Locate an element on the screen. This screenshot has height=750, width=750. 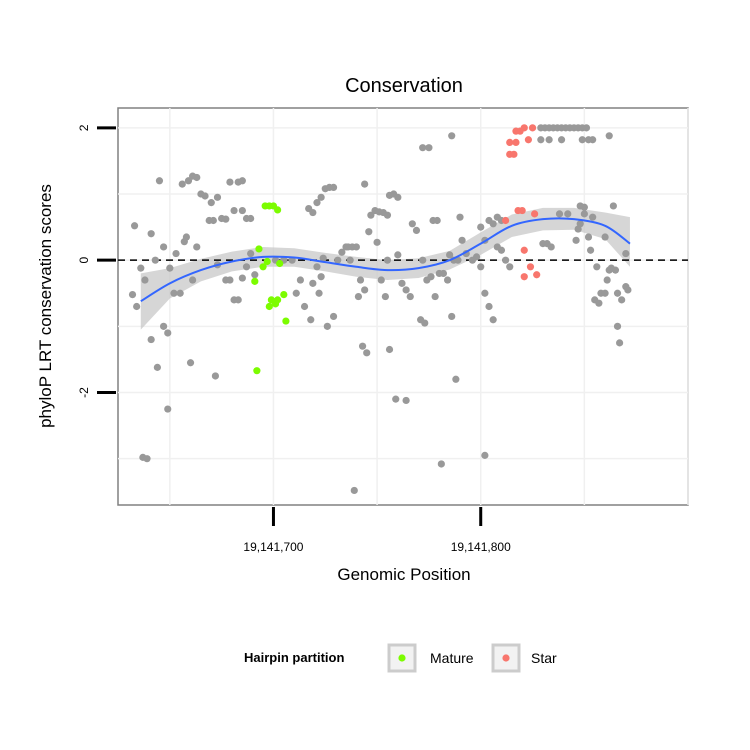
legend: Hairpin partition Mature Star is located at coordinates (400, 658).